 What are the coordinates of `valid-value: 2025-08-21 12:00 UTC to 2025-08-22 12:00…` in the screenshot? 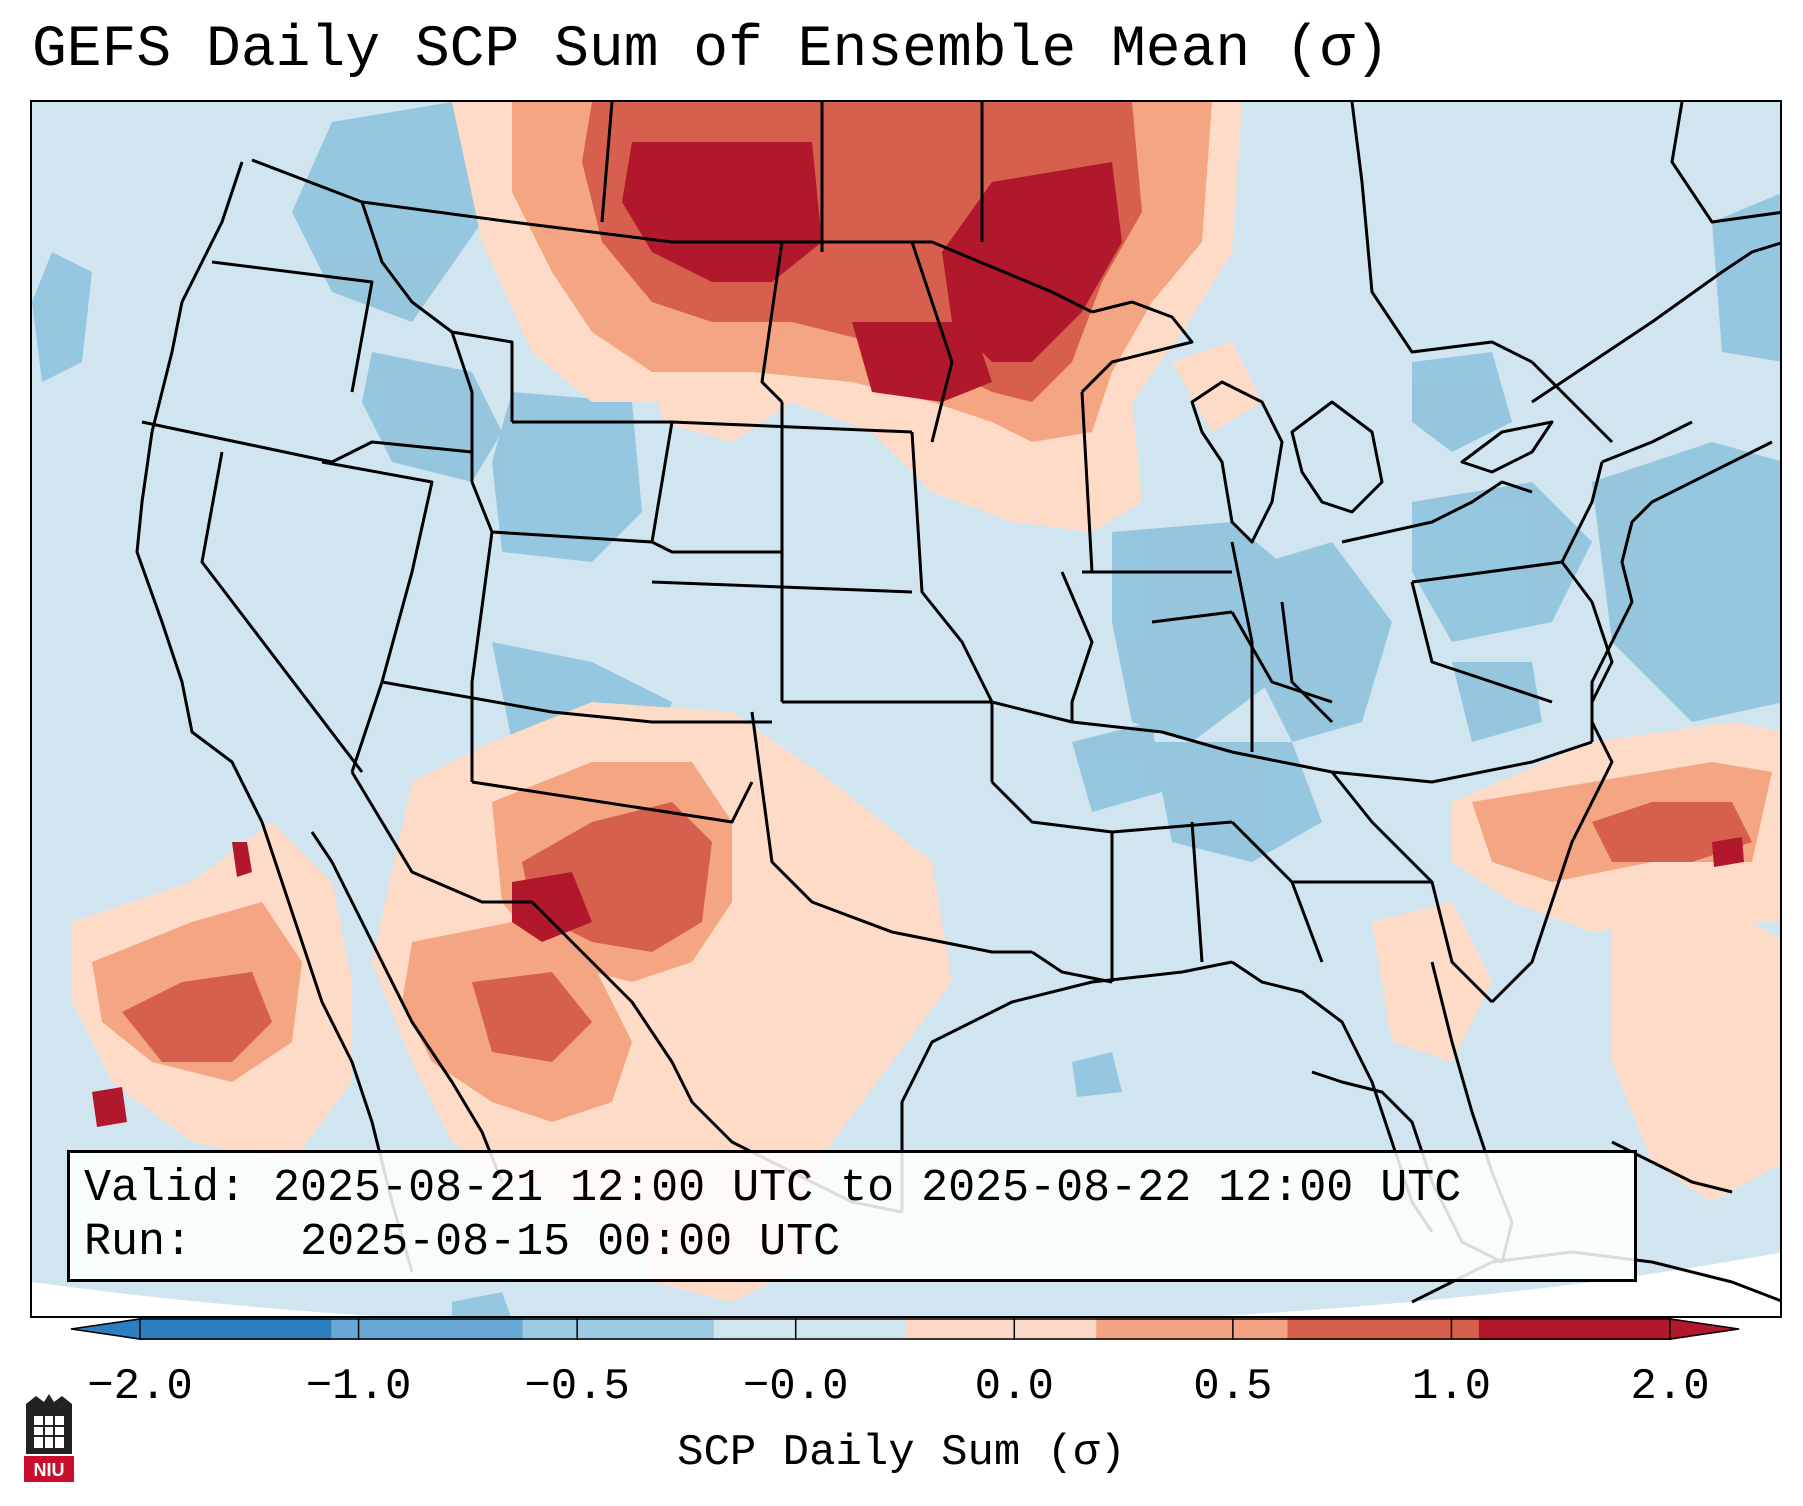 It's located at (867, 1188).